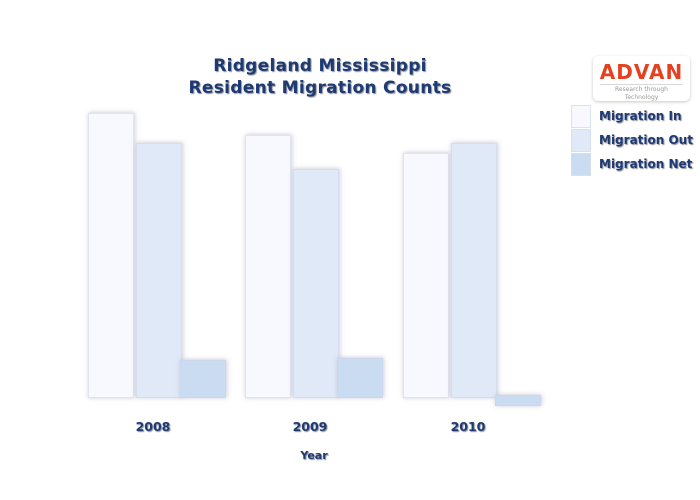 This screenshot has height=500, width=700. What do you see at coordinates (518, 400) in the screenshot?
I see `bar-migration-net-2010` at bounding box center [518, 400].